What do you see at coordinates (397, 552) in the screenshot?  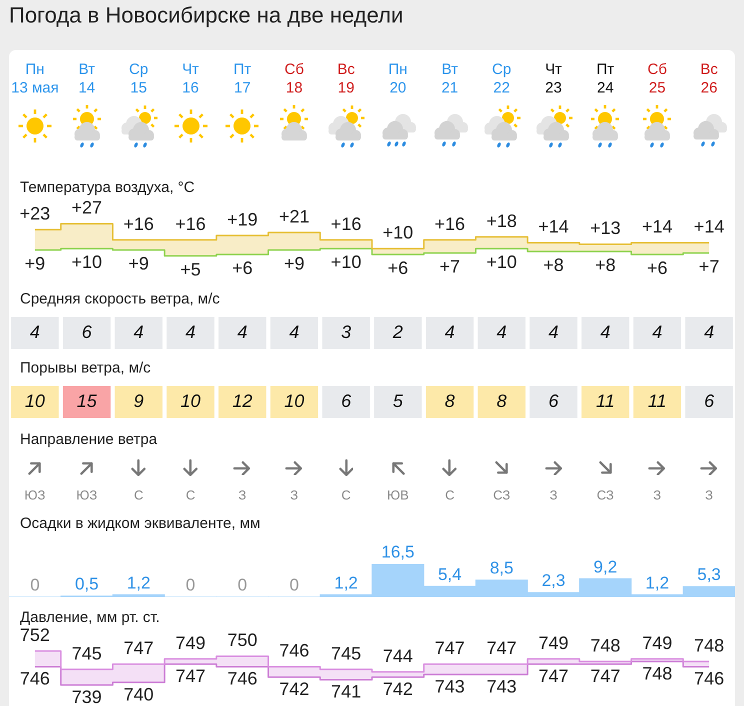 I see `data-label: 16,5` at bounding box center [397, 552].